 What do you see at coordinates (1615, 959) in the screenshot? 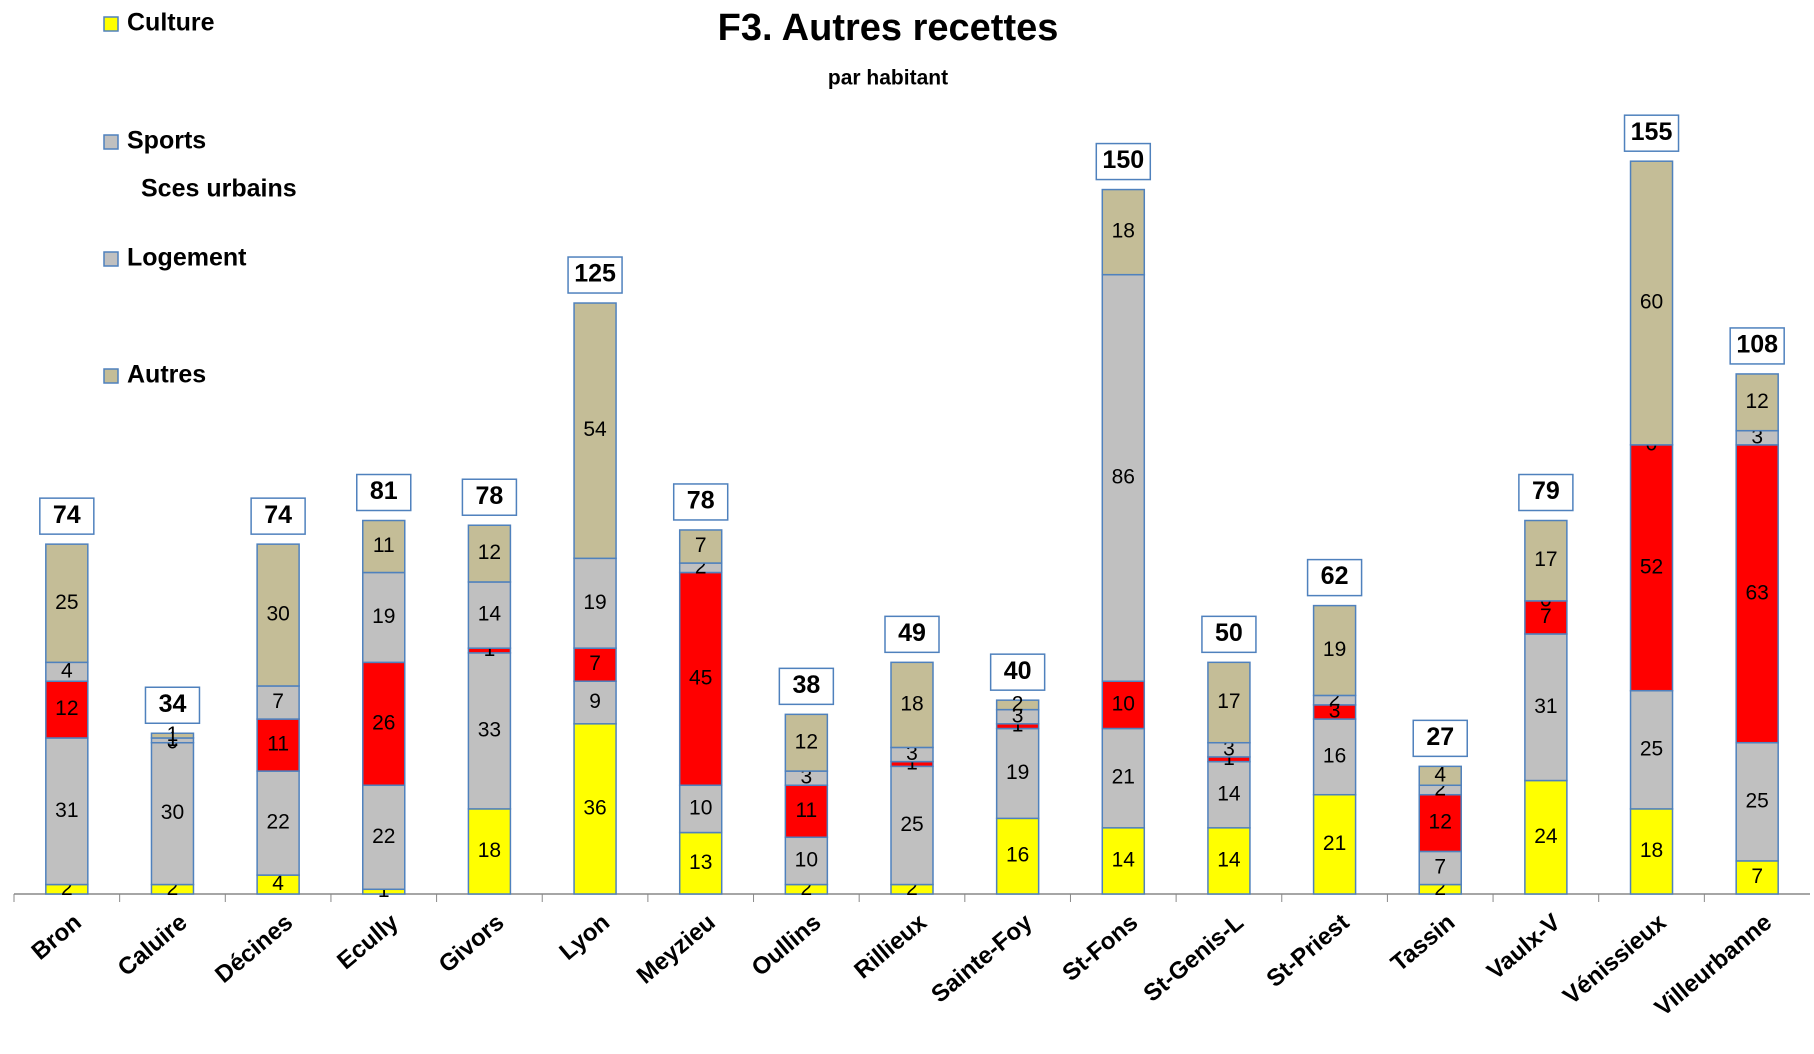
I see `x-tick-label: Vénissieux` at bounding box center [1615, 959].